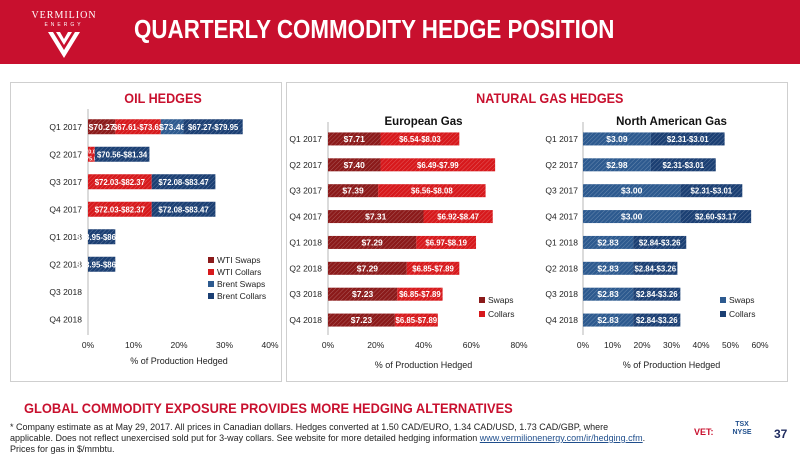 Image resolution: width=800 pixels, height=455 pixels. I want to click on logo-subtitle: ENERGY, so click(64, 25).